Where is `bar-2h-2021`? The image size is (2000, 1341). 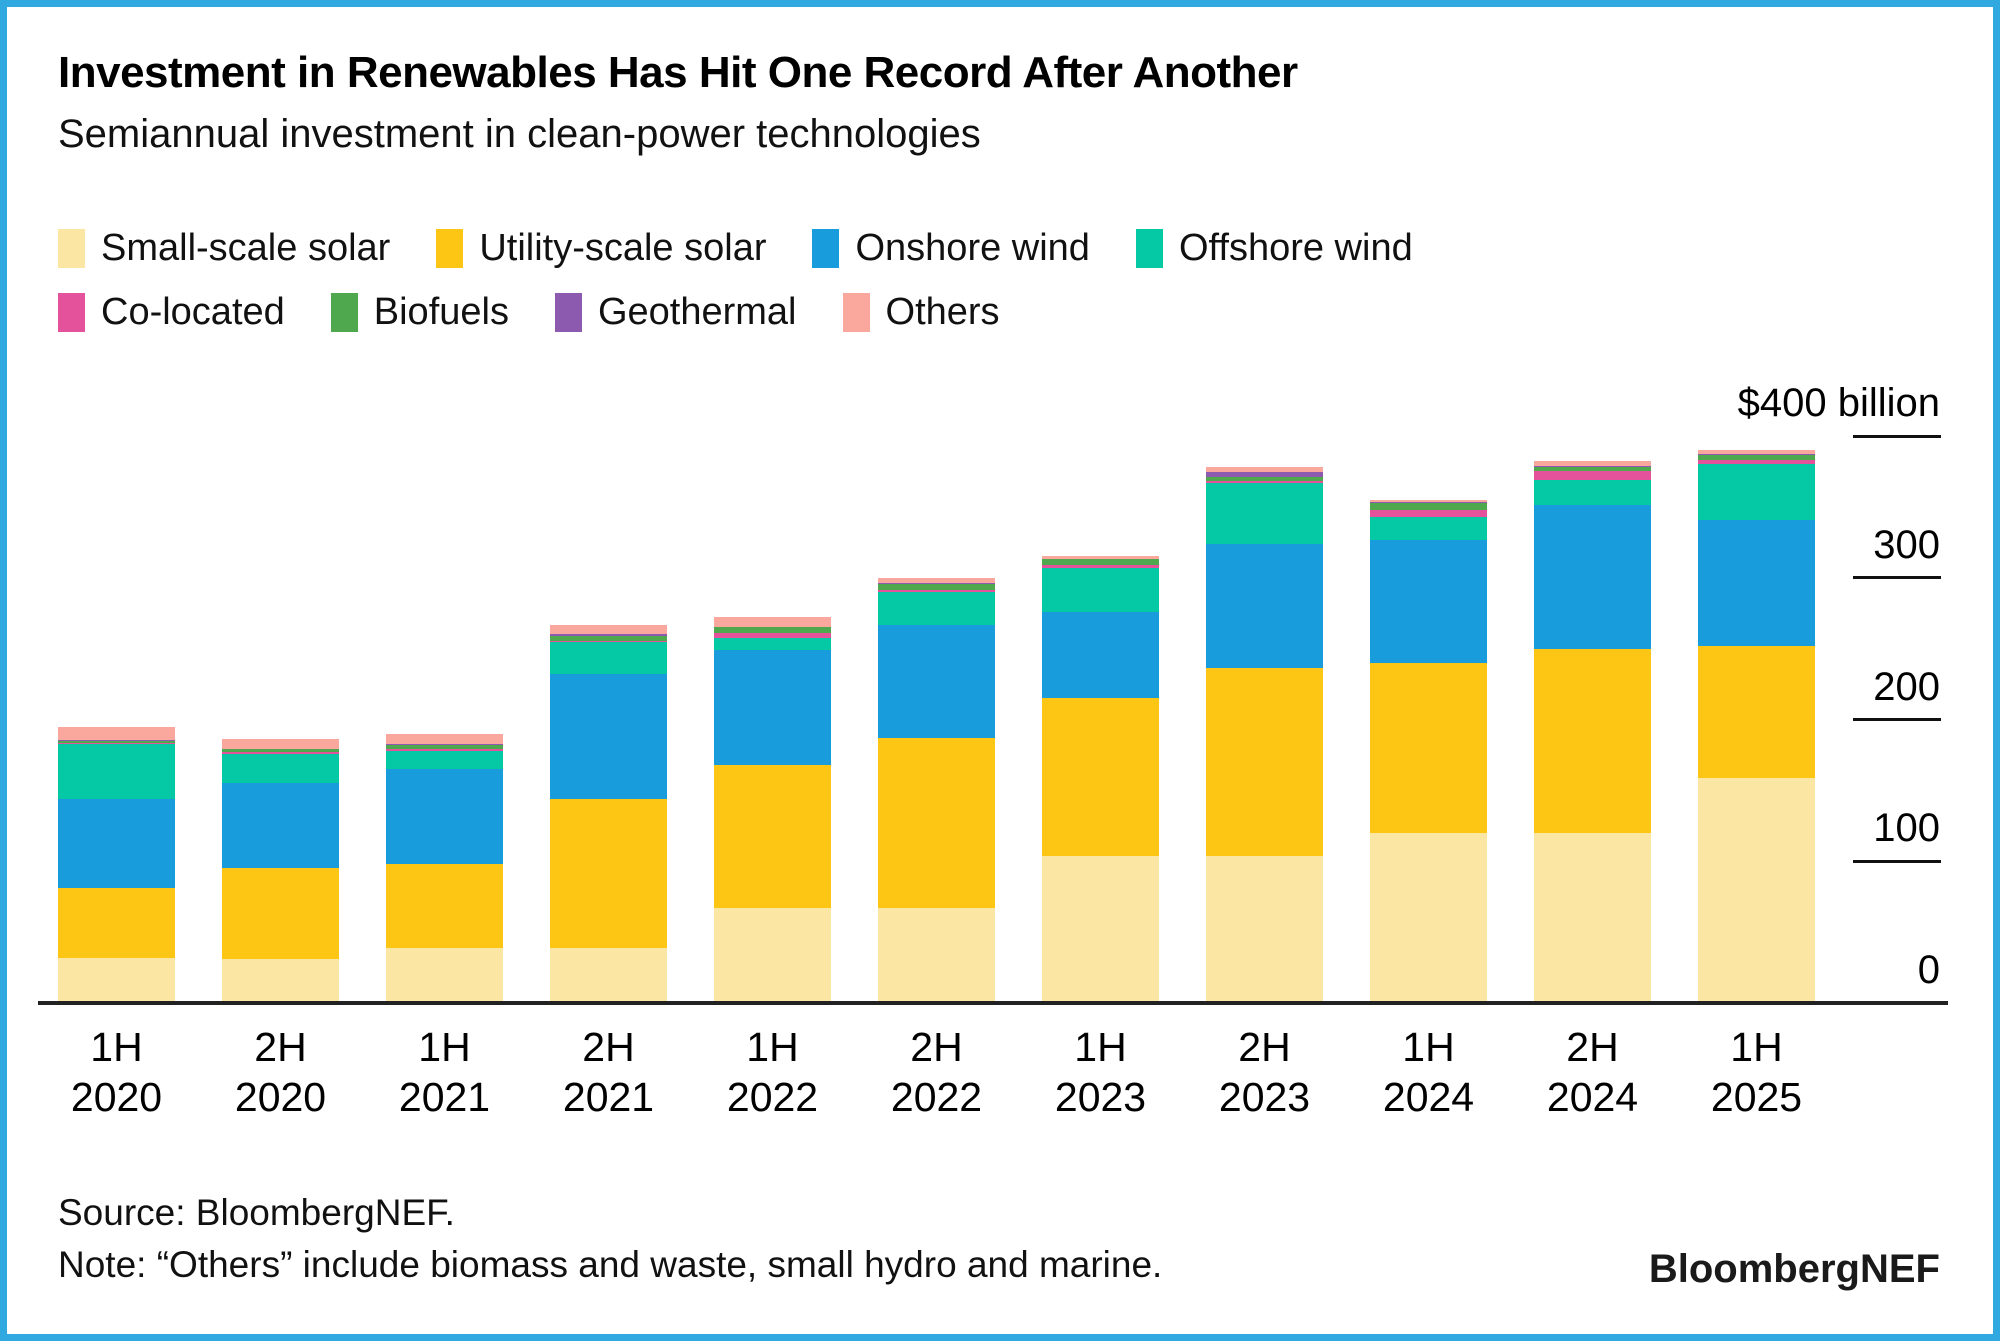 bar-2h-2021 is located at coordinates (608, 813).